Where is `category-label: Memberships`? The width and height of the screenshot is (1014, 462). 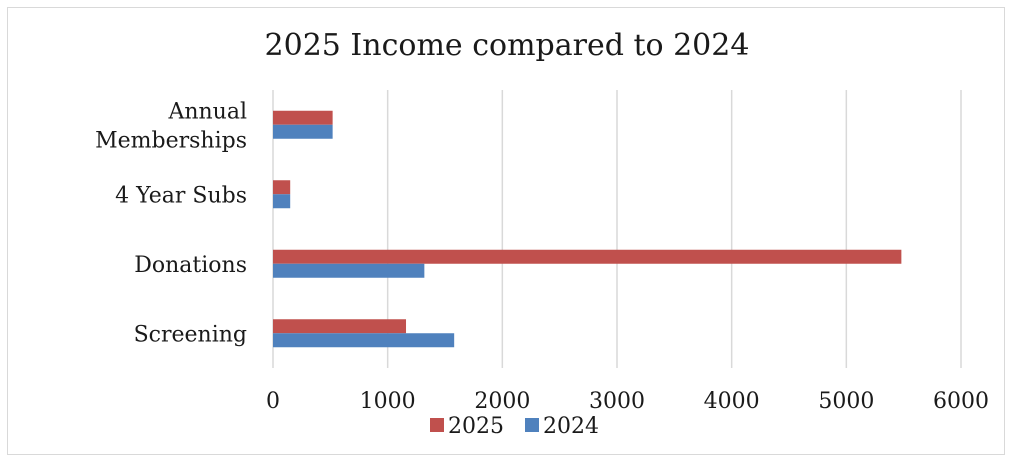 category-label: Memberships is located at coordinates (171, 140).